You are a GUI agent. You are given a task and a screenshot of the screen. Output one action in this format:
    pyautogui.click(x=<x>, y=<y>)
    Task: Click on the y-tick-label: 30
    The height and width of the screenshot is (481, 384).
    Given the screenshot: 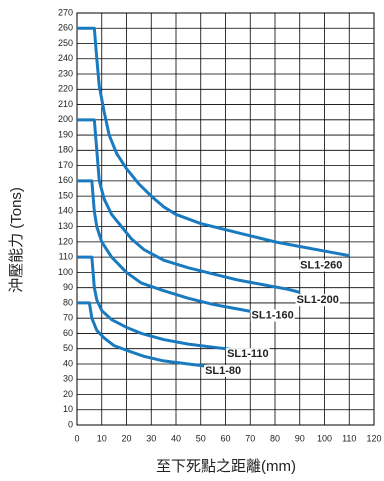 What is the action you would take?
    pyautogui.click(x=68, y=379)
    